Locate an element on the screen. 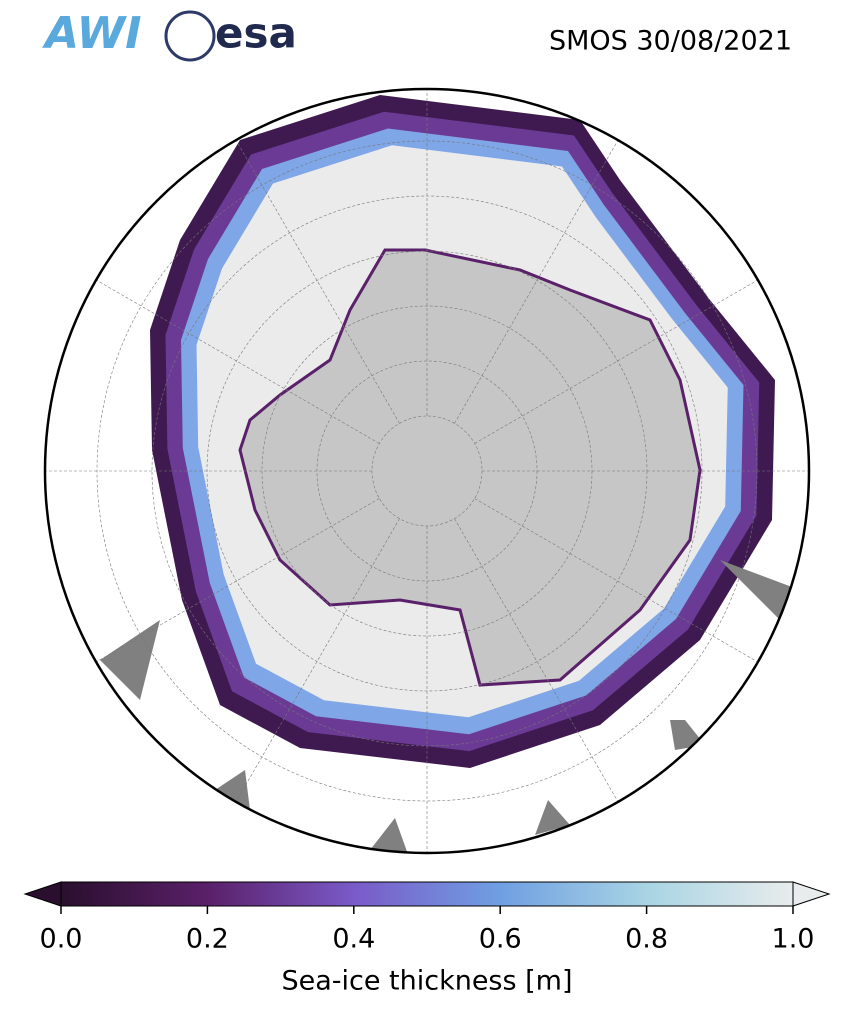  colorbar-tick-label: 1.0 is located at coordinates (793, 939).